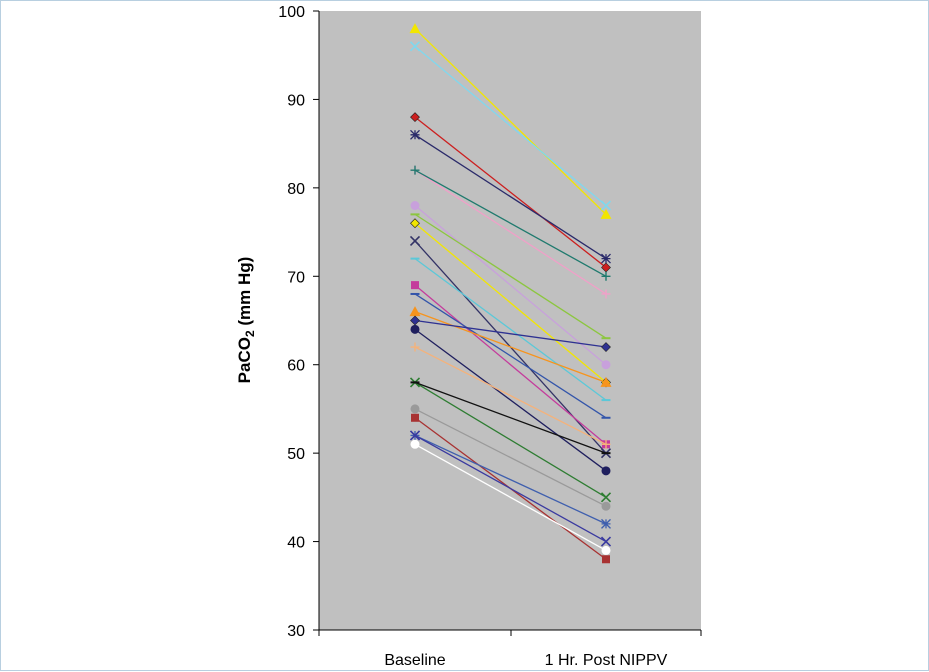 The image size is (929, 672). What do you see at coordinates (296, 454) in the screenshot?
I see `y-tick-label: 50` at bounding box center [296, 454].